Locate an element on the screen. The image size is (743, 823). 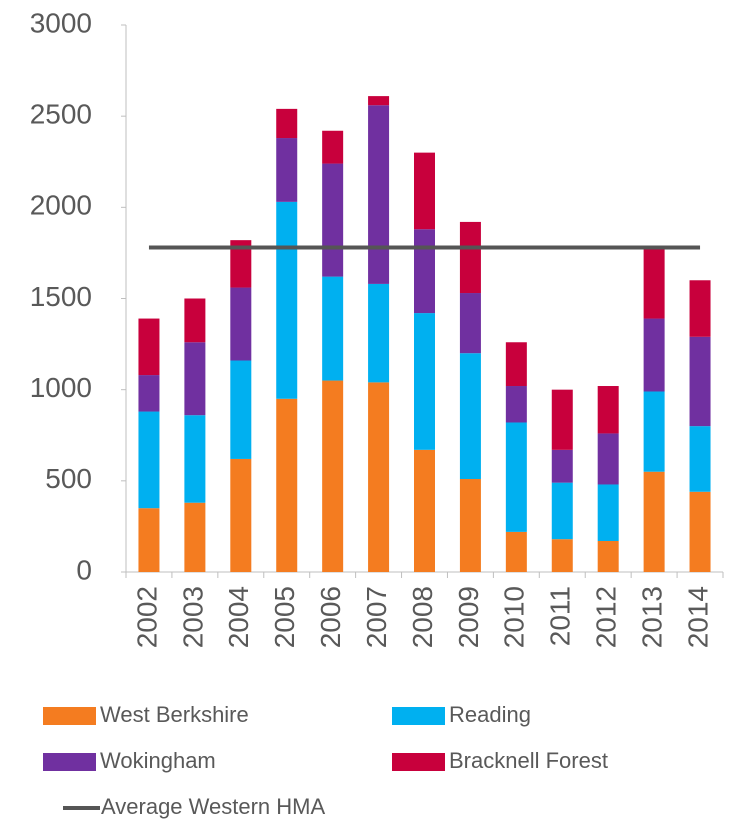
y-tick-label: 2500 is located at coordinates (61, 114).